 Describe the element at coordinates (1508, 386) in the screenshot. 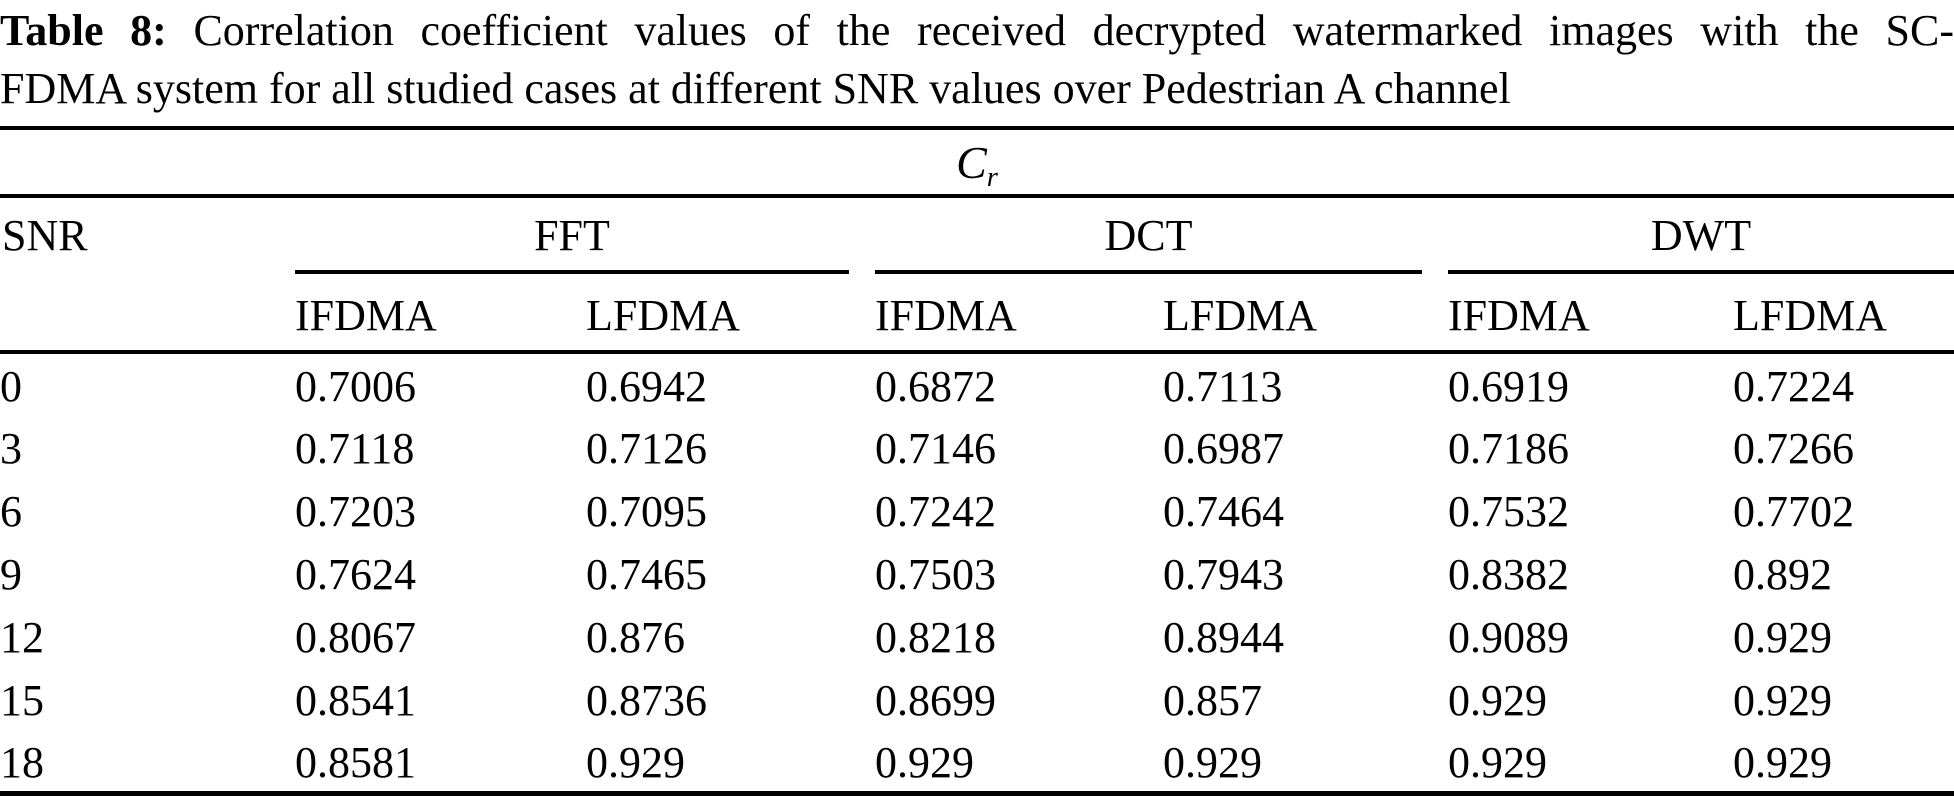

I see `cell-dwt-ifdma: 0.6919` at that location.